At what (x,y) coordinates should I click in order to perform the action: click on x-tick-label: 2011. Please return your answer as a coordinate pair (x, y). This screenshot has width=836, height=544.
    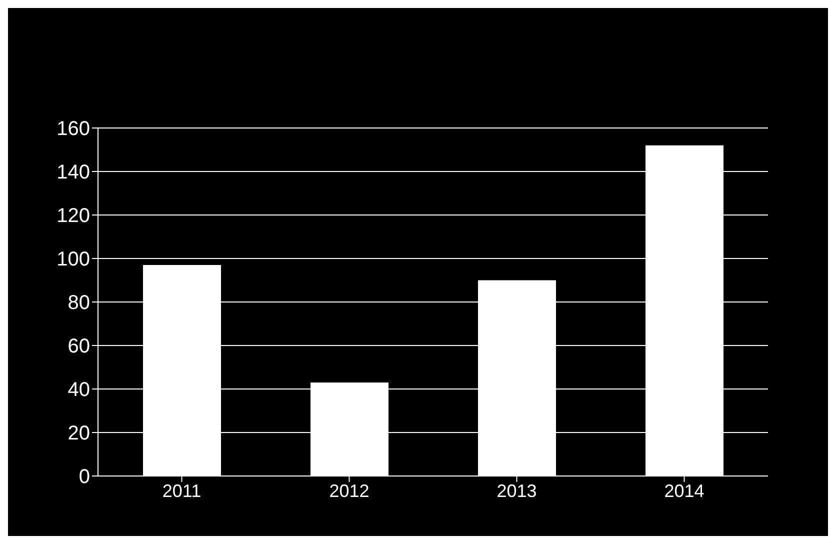
    Looking at the image, I should click on (182, 490).